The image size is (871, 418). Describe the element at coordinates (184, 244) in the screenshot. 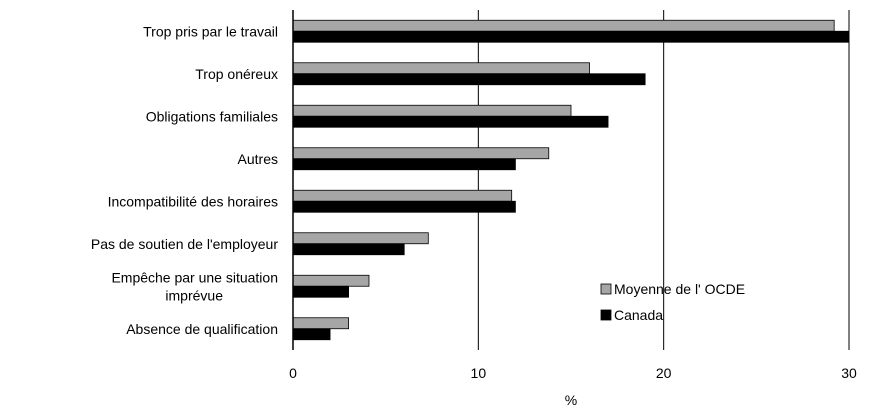

I see `category-label-5: Pas de soutien de l'employeur` at that location.